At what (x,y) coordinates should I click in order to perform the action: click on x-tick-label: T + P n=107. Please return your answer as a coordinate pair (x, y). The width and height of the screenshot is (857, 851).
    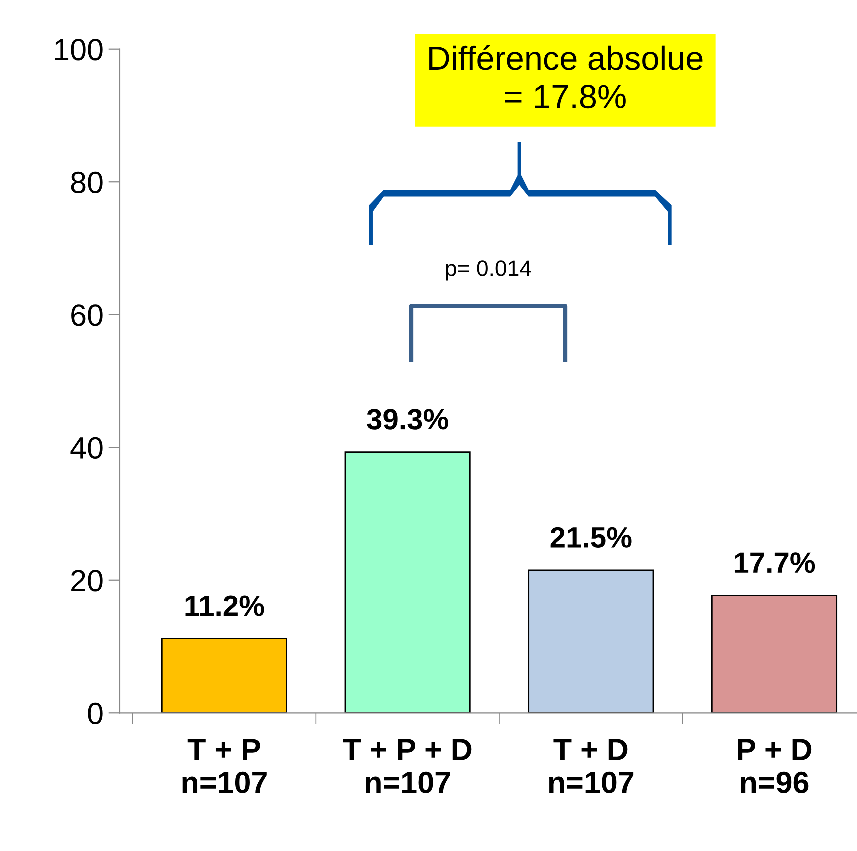
    Looking at the image, I should click on (224, 766).